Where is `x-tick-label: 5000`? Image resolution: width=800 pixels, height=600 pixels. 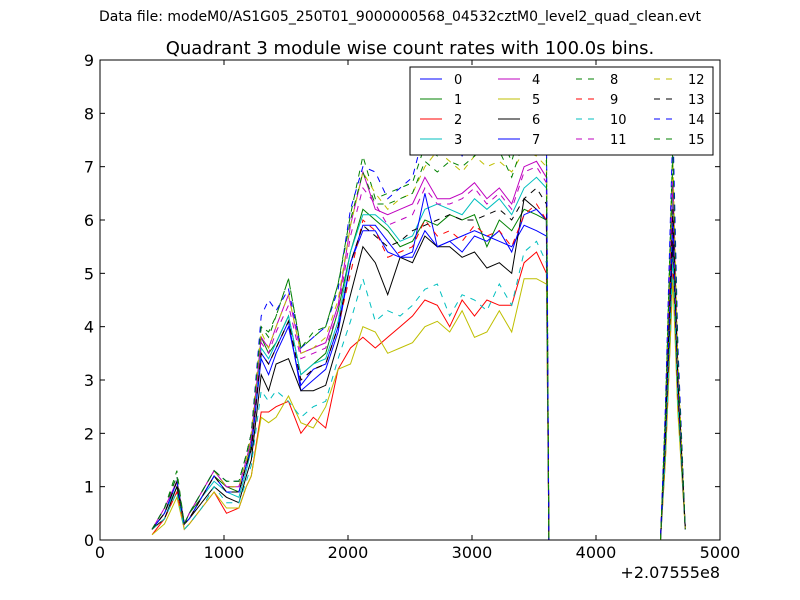
x-tick-label: 5000 is located at coordinates (720, 552).